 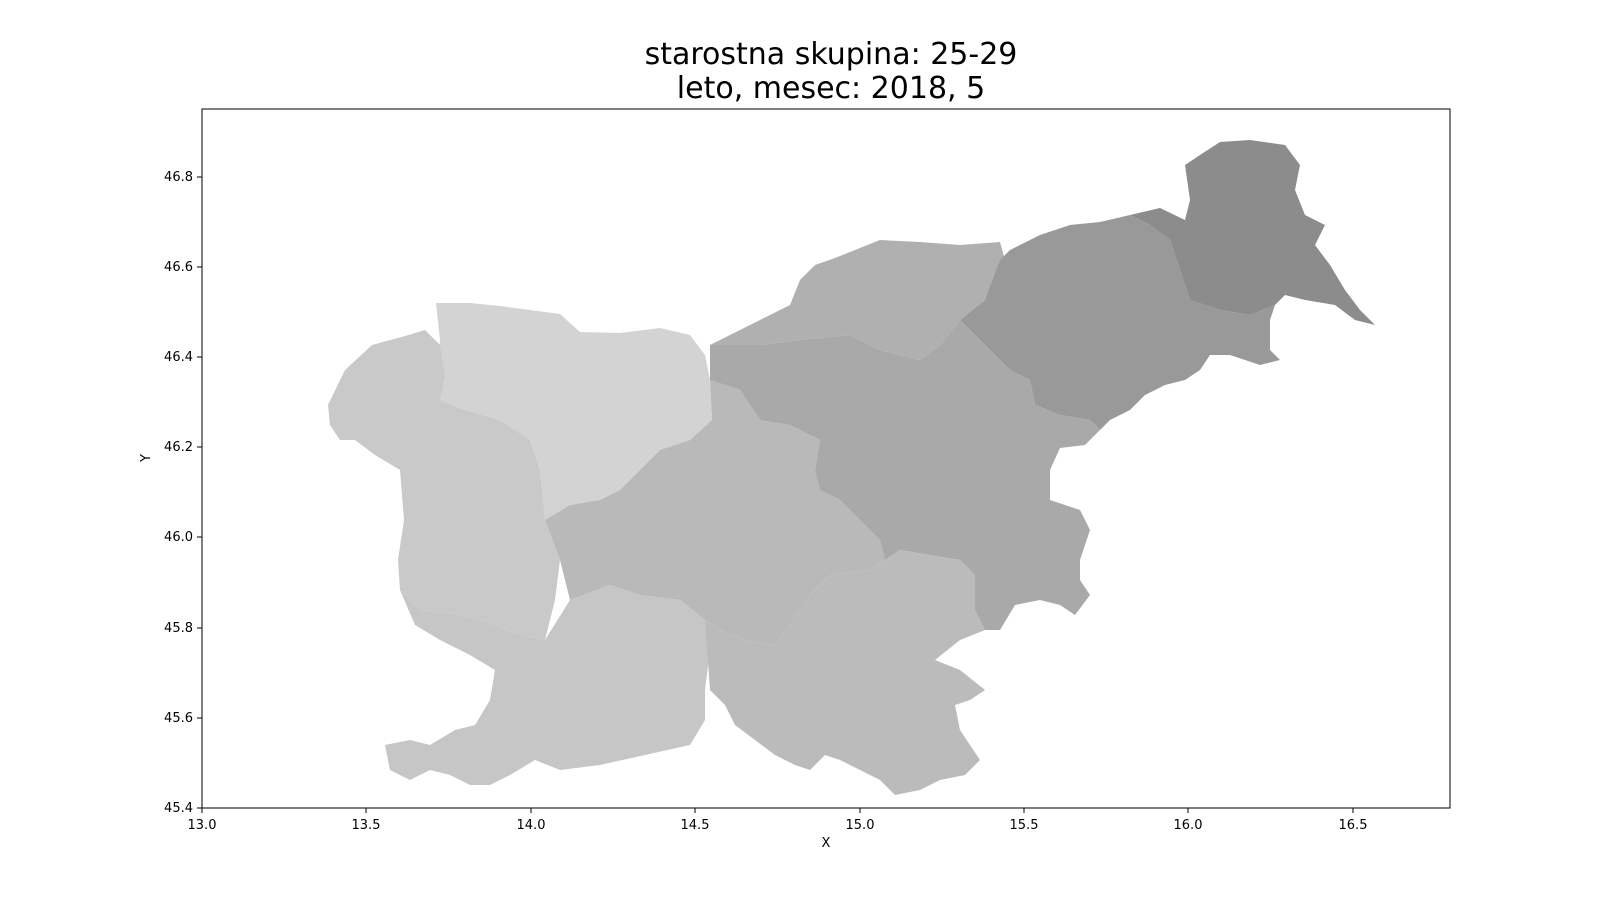 What do you see at coordinates (845, 672) in the screenshot?
I see `region-south` at bounding box center [845, 672].